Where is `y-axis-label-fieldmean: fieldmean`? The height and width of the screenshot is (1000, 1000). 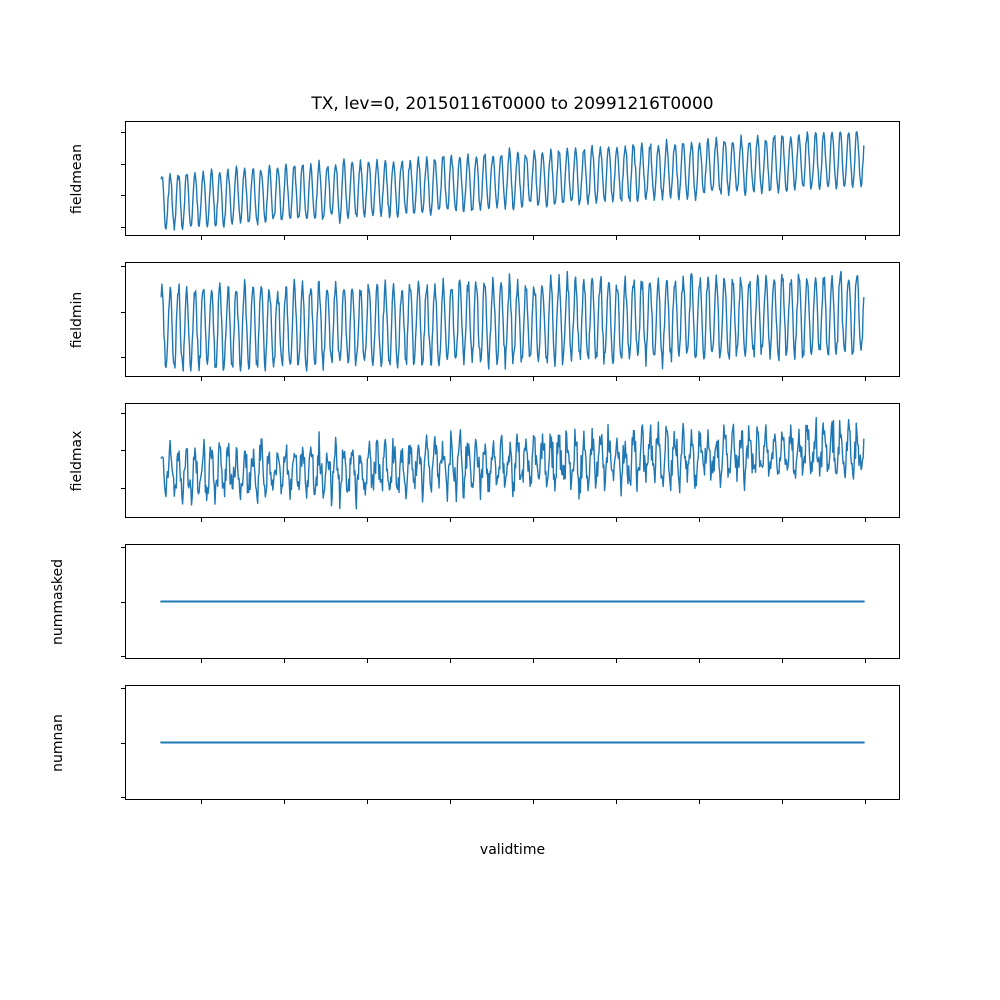 y-axis-label-fieldmean: fieldmean is located at coordinates (77, 178).